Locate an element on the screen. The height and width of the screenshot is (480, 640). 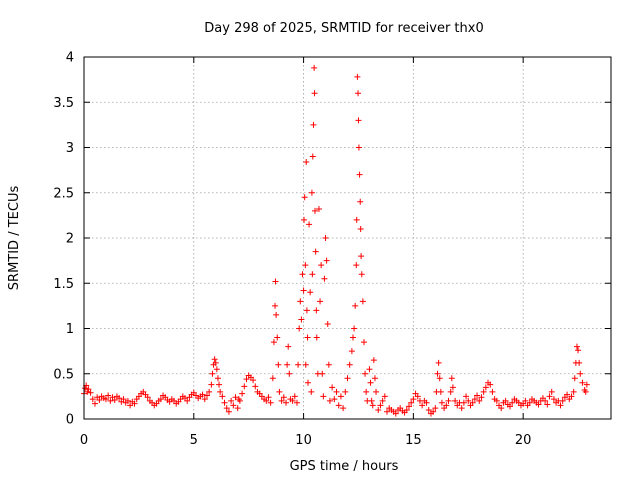
x-tick-label: 20 is located at coordinates (523, 440).